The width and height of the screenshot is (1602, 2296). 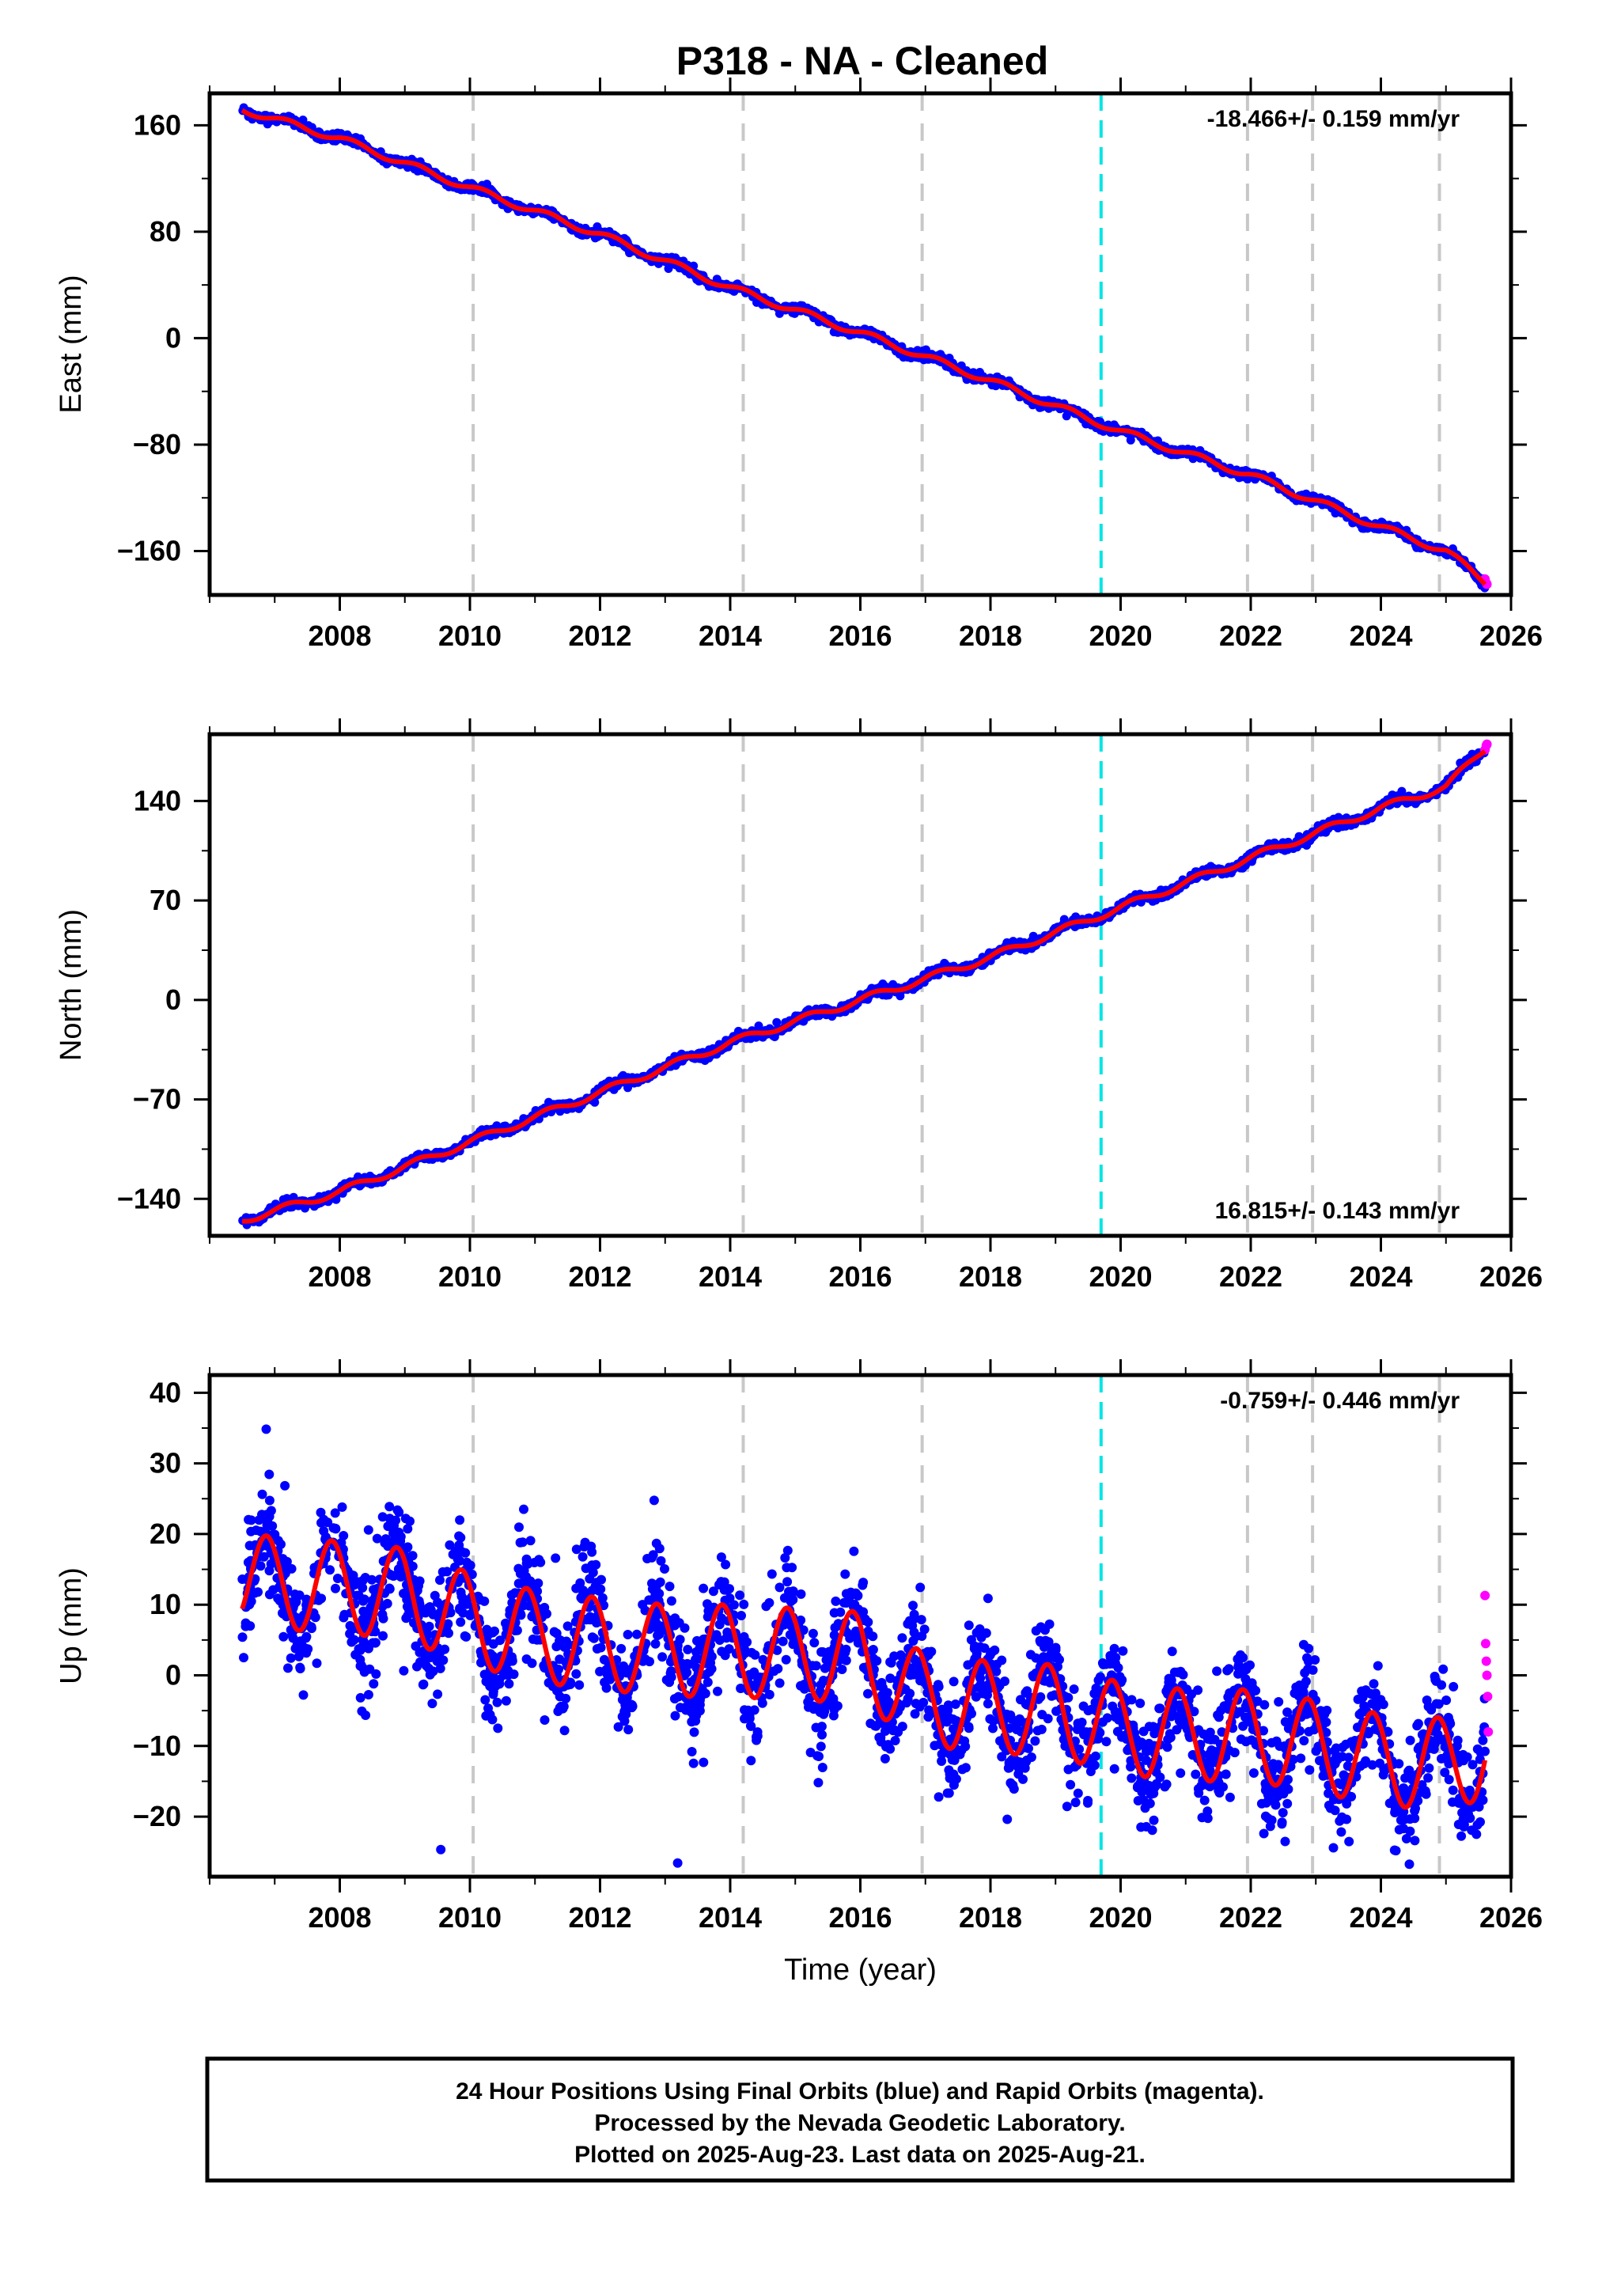 What do you see at coordinates (470, 635) in the screenshot?
I see `east-xtick-label: 2010` at bounding box center [470, 635].